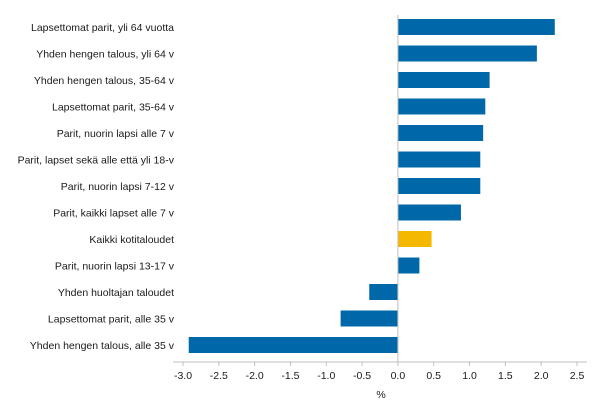  I want to click on x-tick-label: 1.0, so click(469, 376).